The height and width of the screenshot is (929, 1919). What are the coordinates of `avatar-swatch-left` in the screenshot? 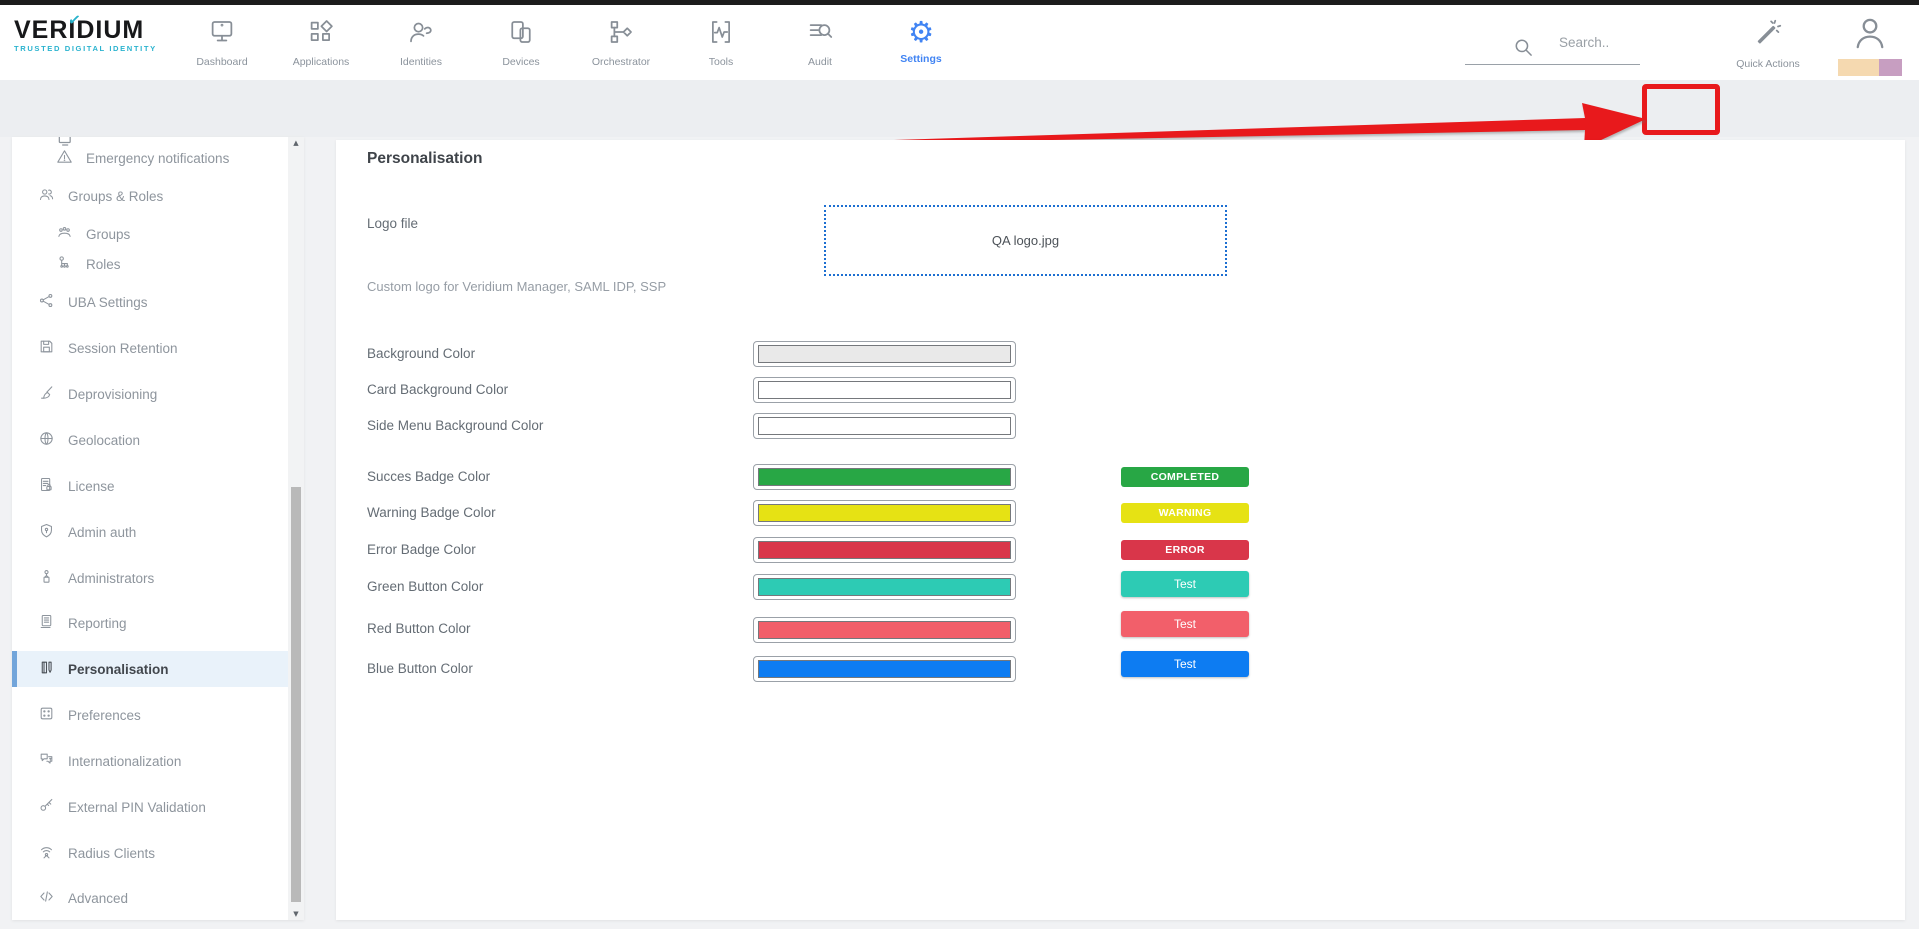 It's located at (1858, 67).